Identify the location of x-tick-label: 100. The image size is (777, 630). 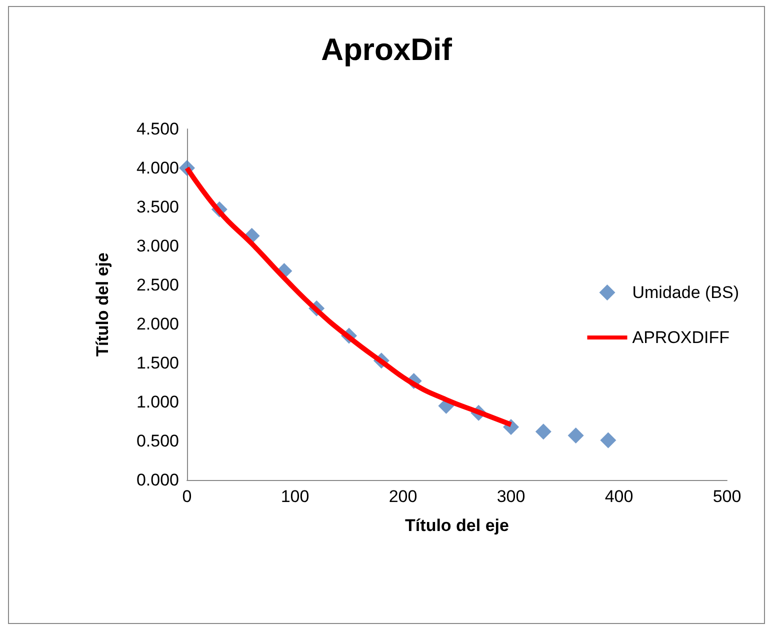
(295, 496).